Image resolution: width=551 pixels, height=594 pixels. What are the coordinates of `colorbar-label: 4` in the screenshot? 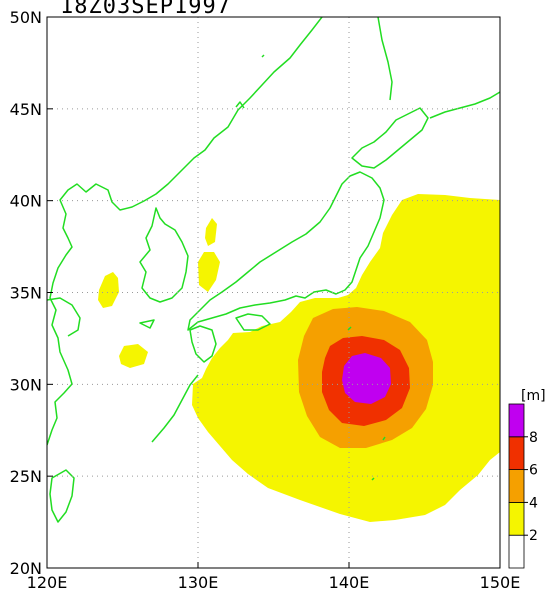 It's located at (533, 503).